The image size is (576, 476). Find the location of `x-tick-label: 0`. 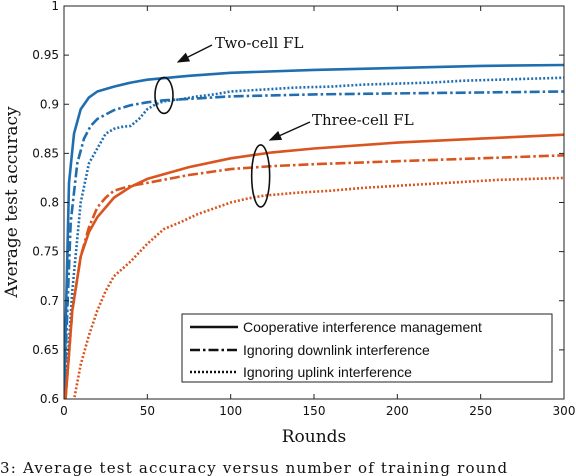

x-tick-label: 0 is located at coordinates (64, 411).